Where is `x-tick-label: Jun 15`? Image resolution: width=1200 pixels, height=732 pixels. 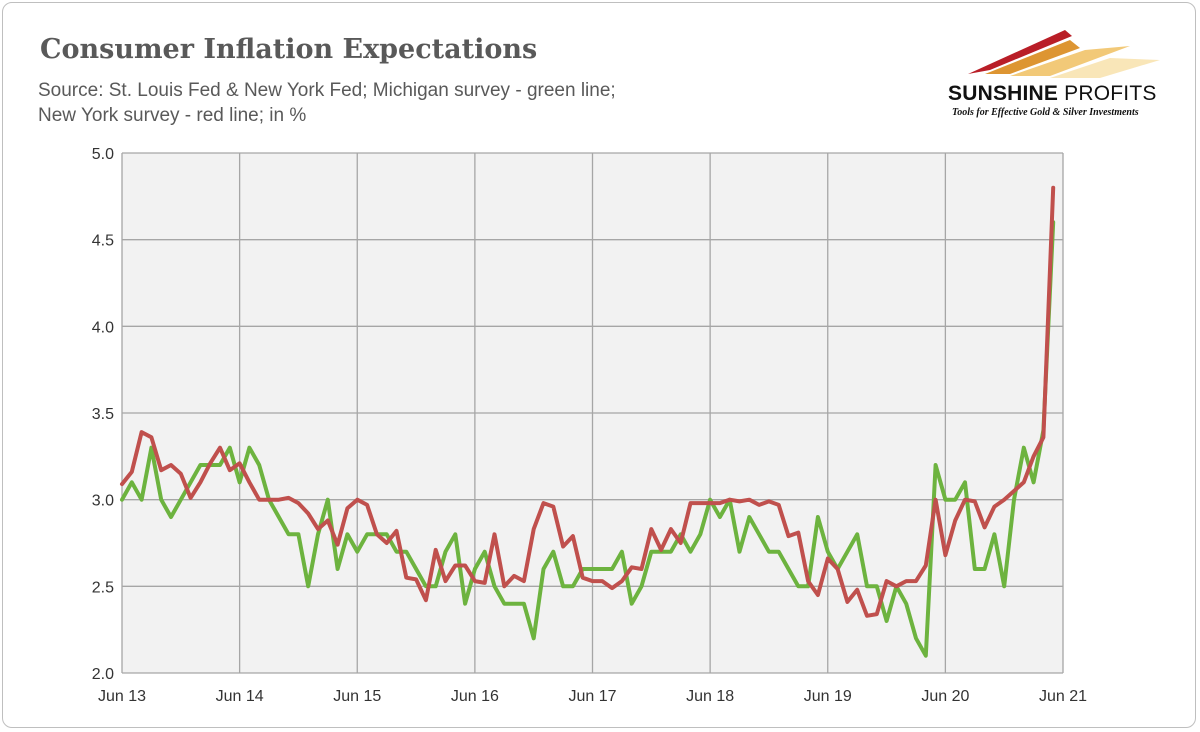
x-tick-label: Jun 15 is located at coordinates (357, 696).